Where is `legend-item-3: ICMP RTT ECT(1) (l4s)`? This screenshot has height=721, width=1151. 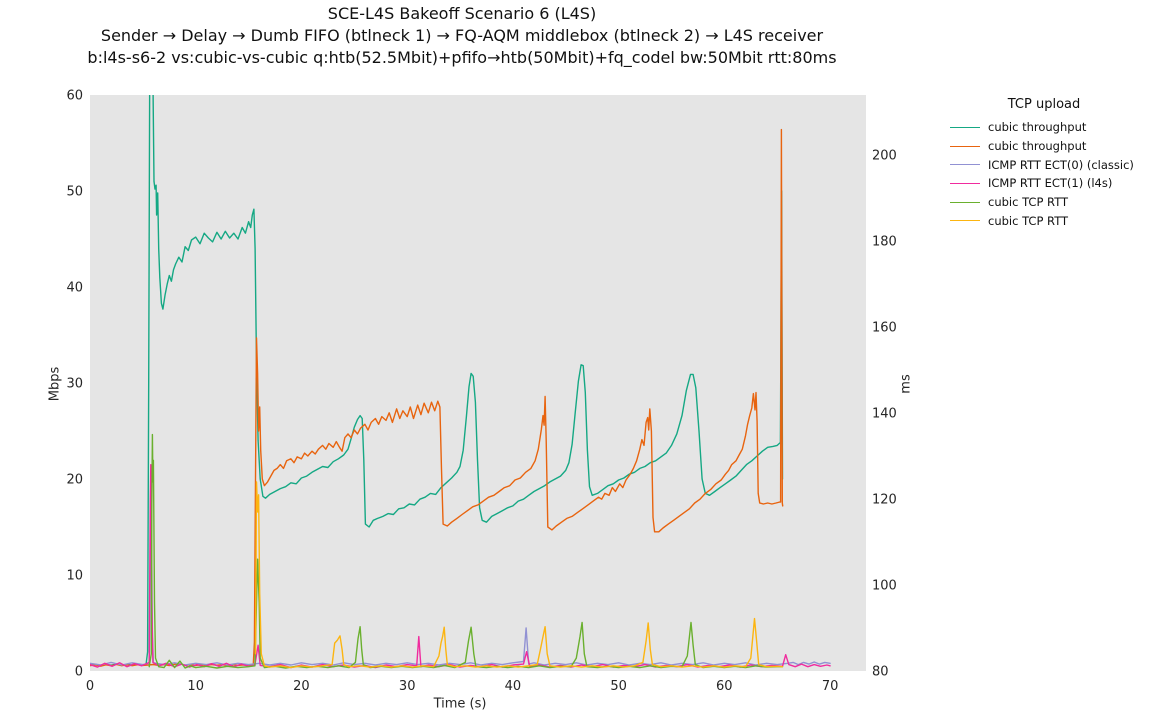 legend-item-3: ICMP RTT ECT(1) (l4s) is located at coordinates (1050, 183).